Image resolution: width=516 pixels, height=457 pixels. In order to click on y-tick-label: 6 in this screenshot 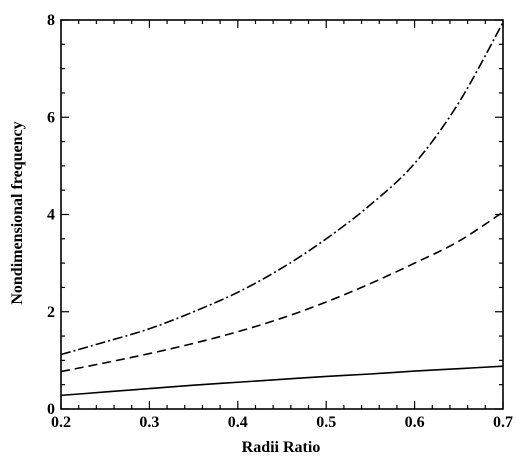, I will do `click(51, 117)`.